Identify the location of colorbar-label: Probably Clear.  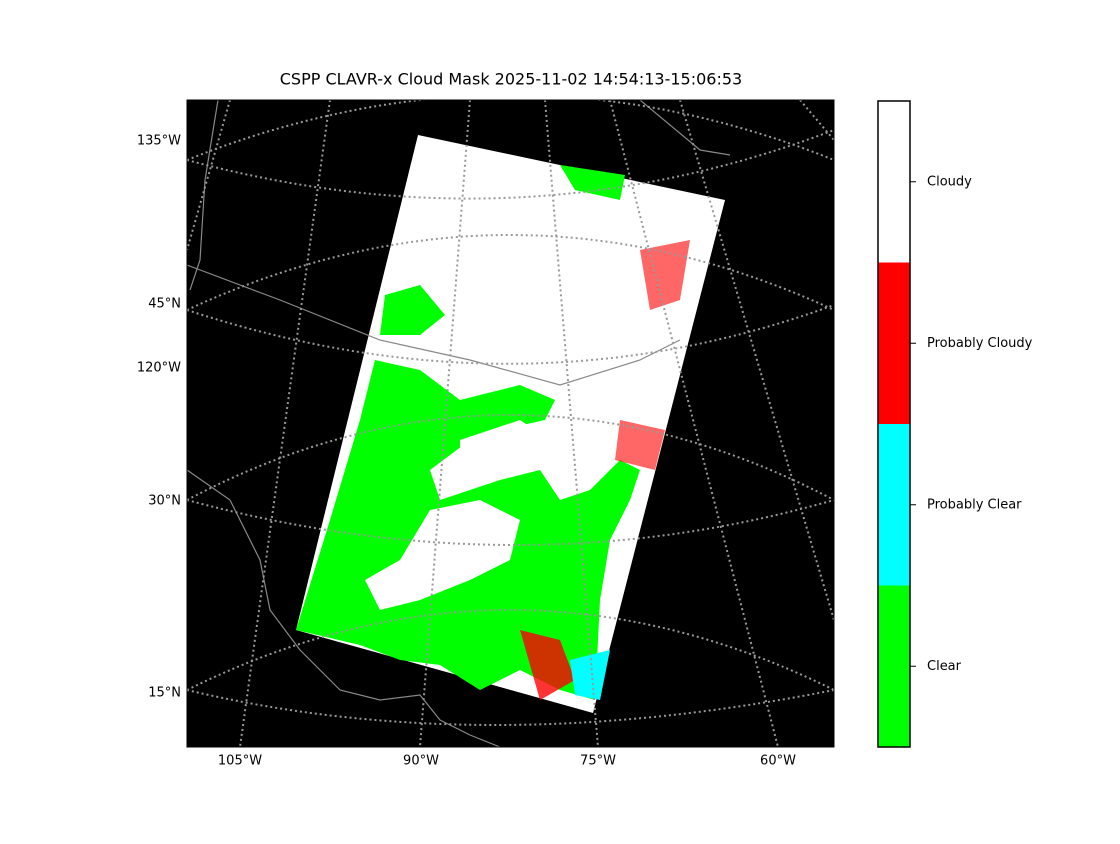
(974, 504).